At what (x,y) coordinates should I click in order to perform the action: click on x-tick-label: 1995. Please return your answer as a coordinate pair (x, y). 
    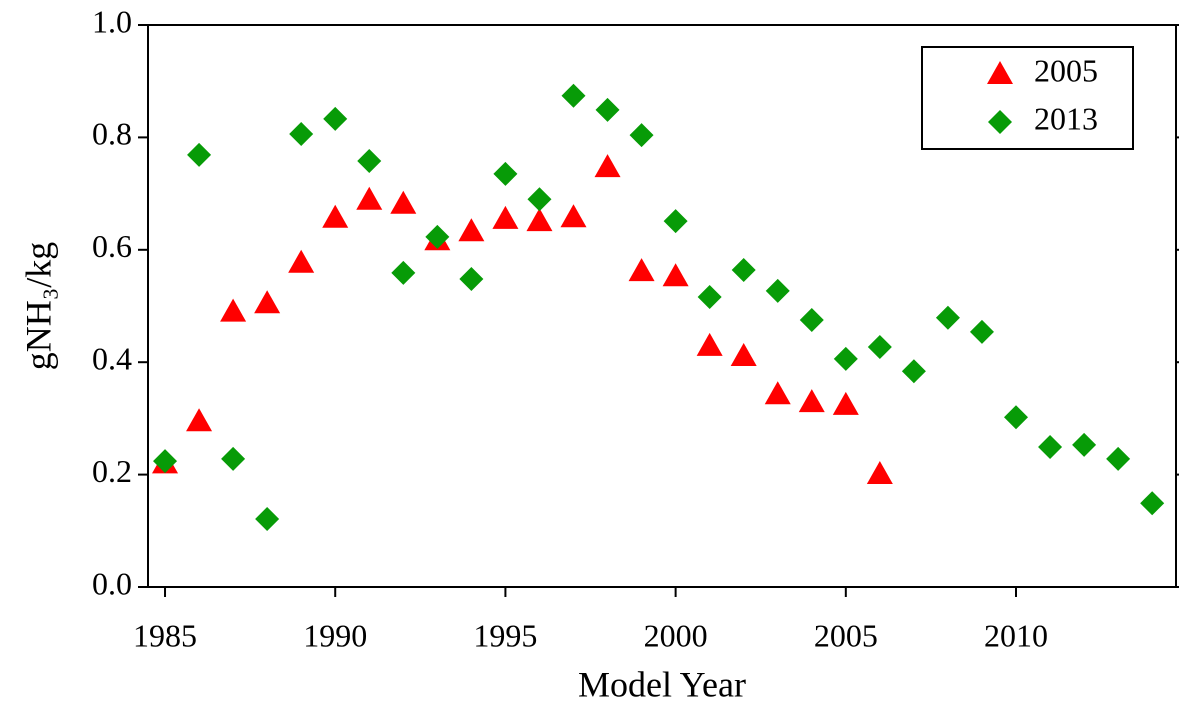
    Looking at the image, I should click on (505, 635).